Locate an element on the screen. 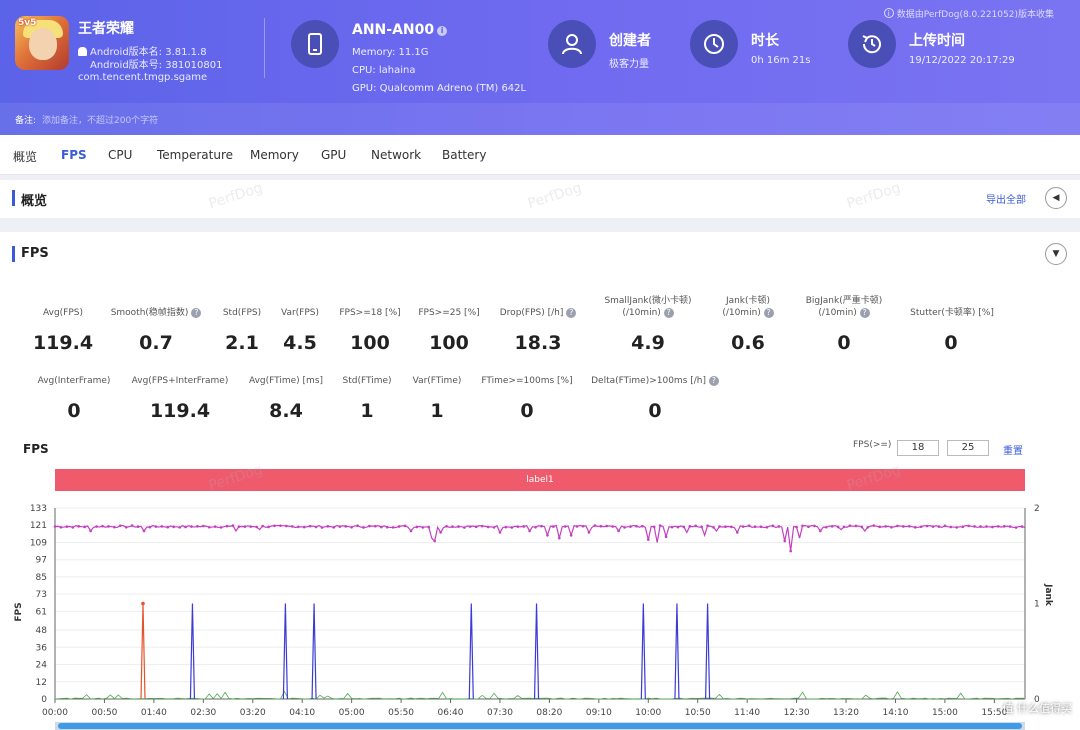  x-tick-label: 03:20 is located at coordinates (253, 713).